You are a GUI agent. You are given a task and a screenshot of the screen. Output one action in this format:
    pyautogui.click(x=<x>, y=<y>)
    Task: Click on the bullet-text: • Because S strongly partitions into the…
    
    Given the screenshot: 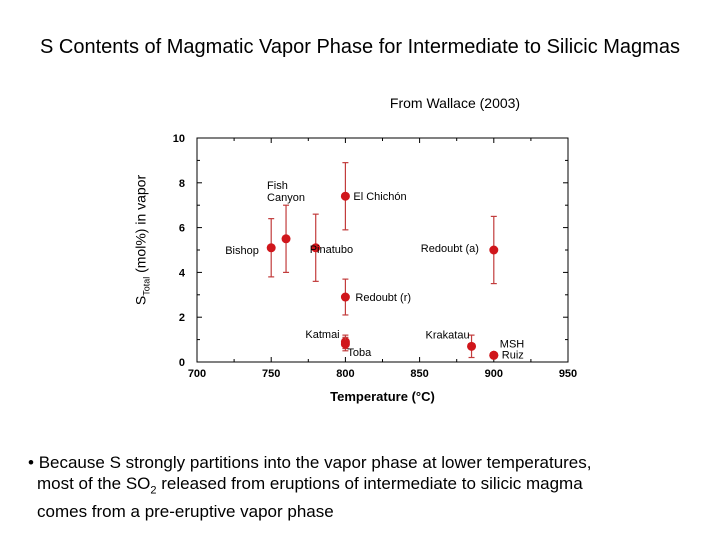 What is the action you would take?
    pyautogui.click(x=368, y=487)
    